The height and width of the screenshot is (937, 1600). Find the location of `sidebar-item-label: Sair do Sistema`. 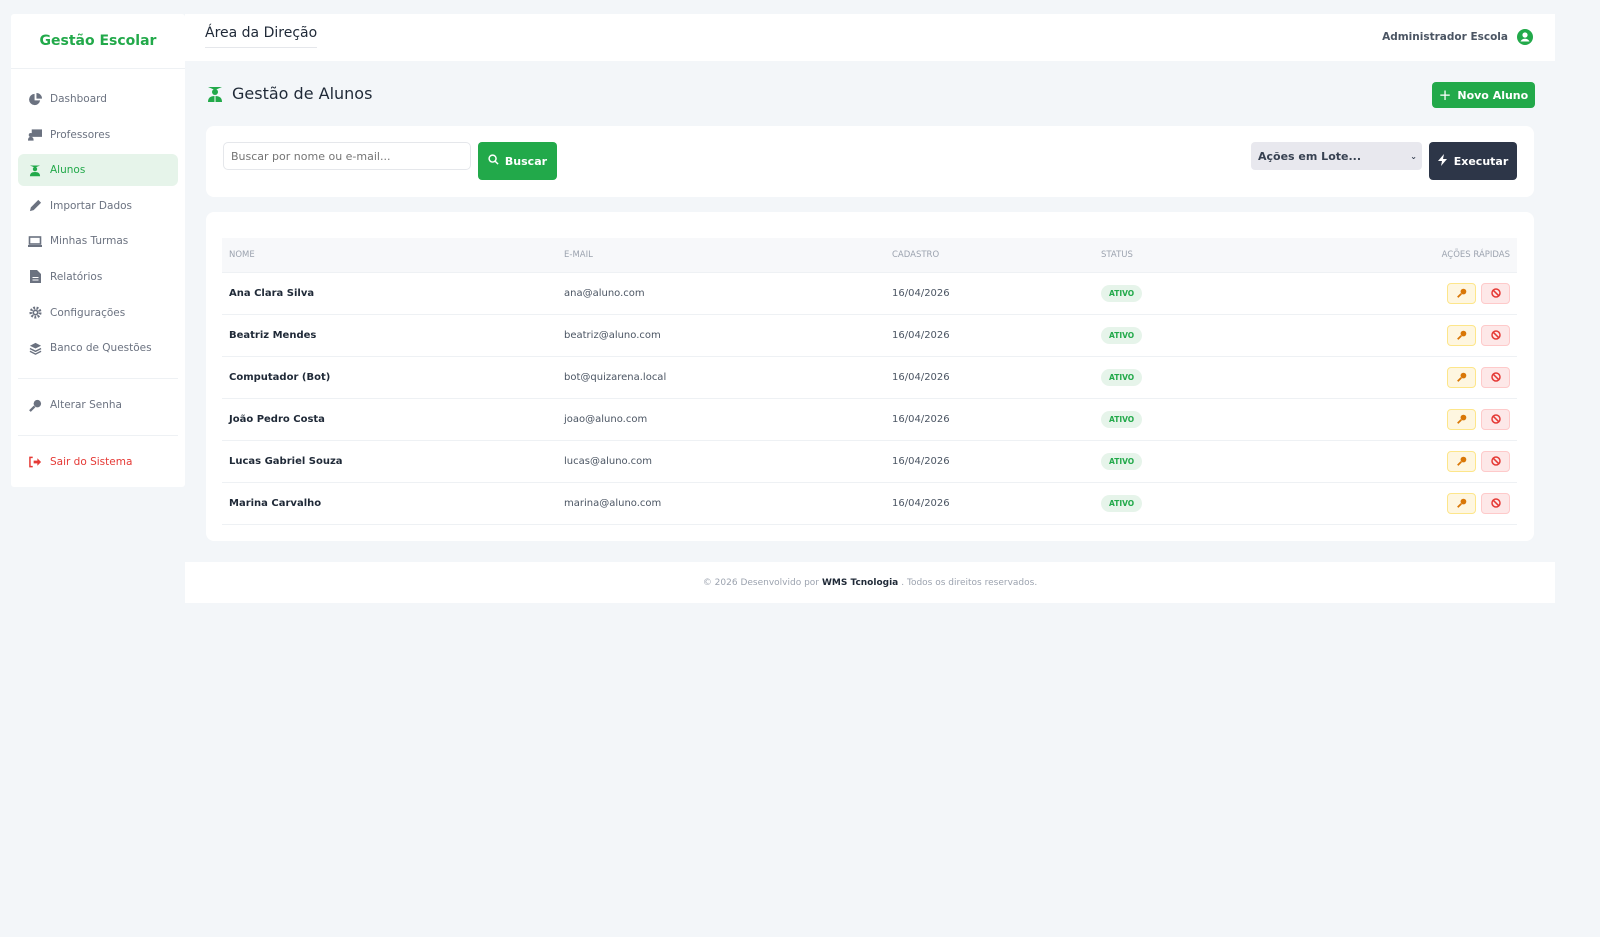

sidebar-item-label: Sair do Sistema is located at coordinates (91, 462).